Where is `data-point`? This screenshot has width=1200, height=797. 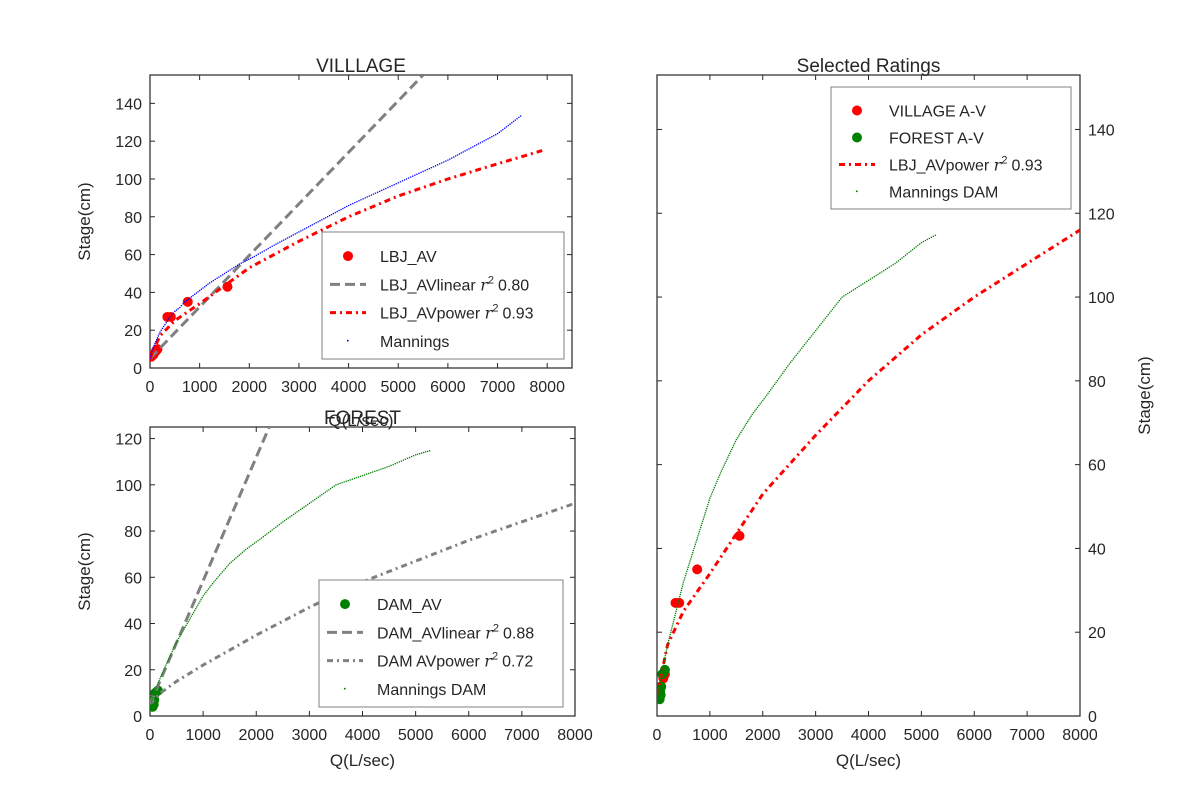 data-point is located at coordinates (187, 301).